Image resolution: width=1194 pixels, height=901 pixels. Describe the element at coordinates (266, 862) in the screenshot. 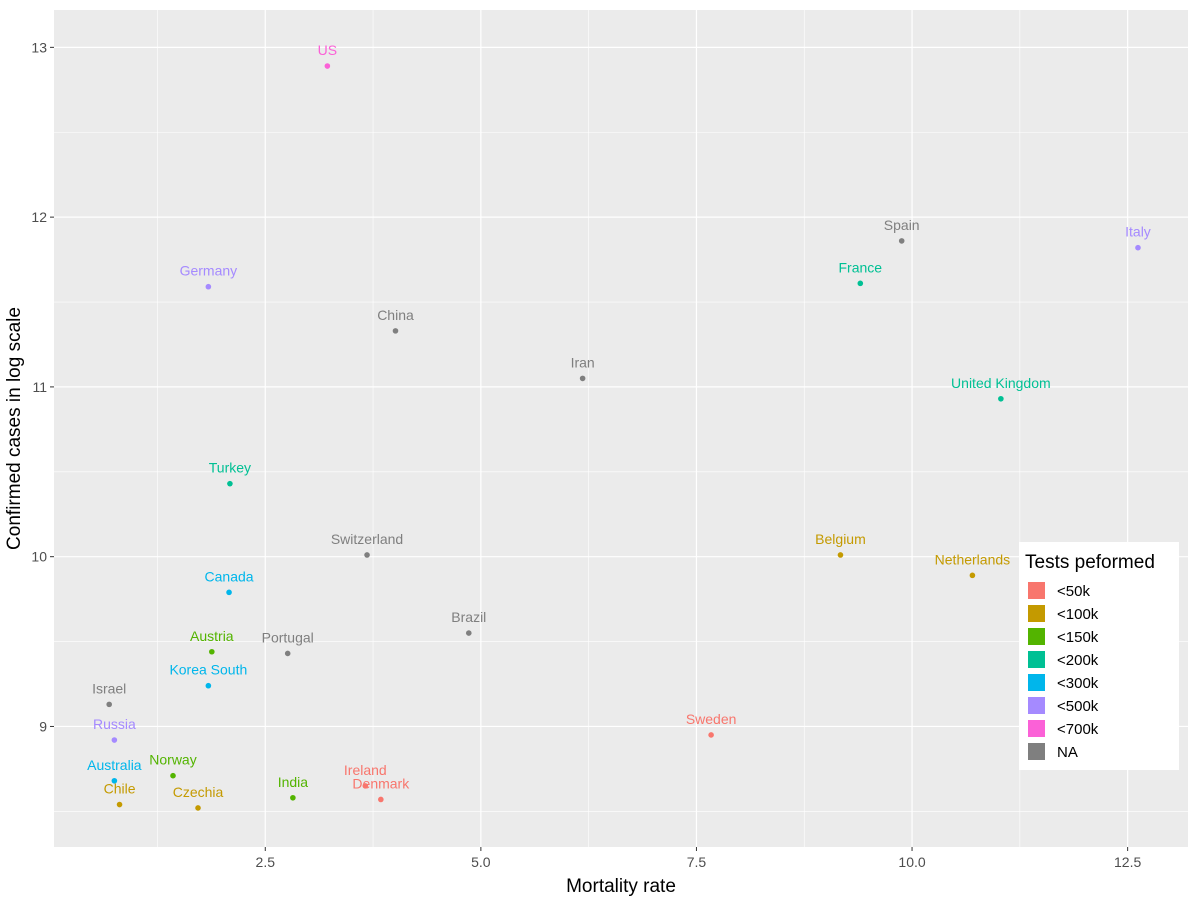

I see `x-tick-label: 2.5` at that location.